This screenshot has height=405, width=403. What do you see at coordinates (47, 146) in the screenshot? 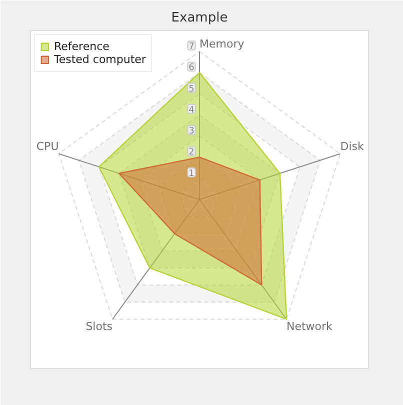
I see `spoke-label: CPU` at bounding box center [47, 146].